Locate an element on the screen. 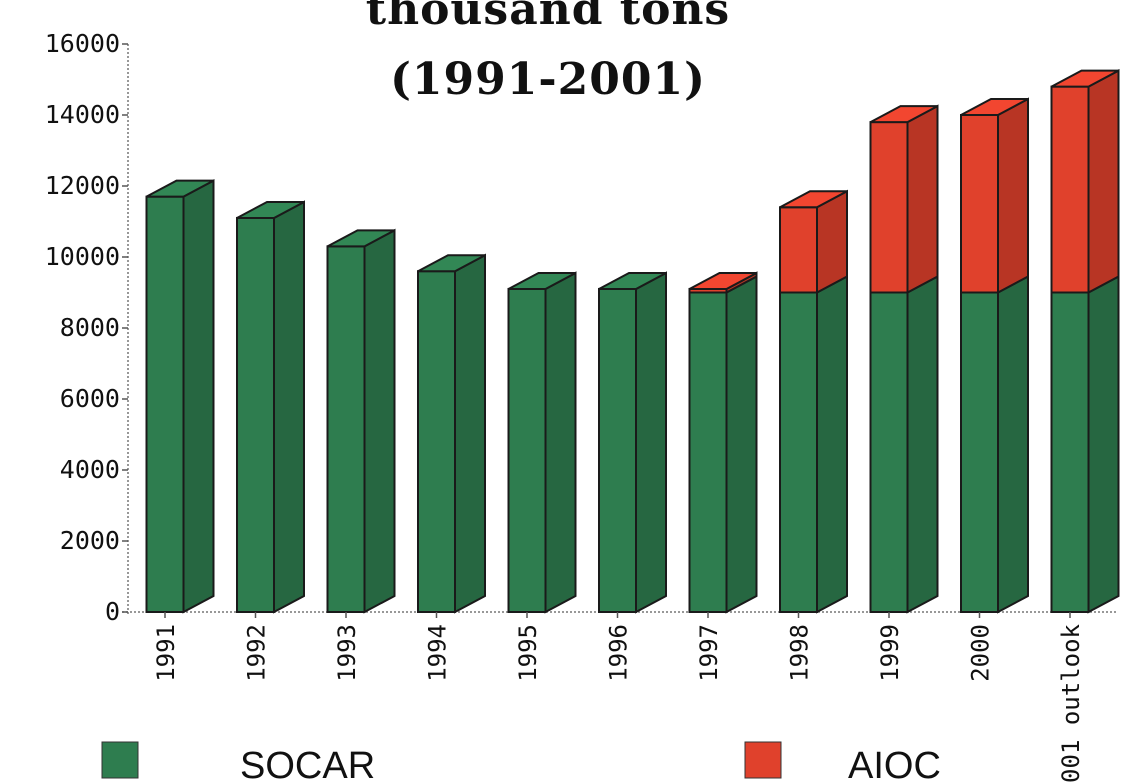 This screenshot has height=783, width=1123. x-tick-label: 1994 is located at coordinates (438, 653).